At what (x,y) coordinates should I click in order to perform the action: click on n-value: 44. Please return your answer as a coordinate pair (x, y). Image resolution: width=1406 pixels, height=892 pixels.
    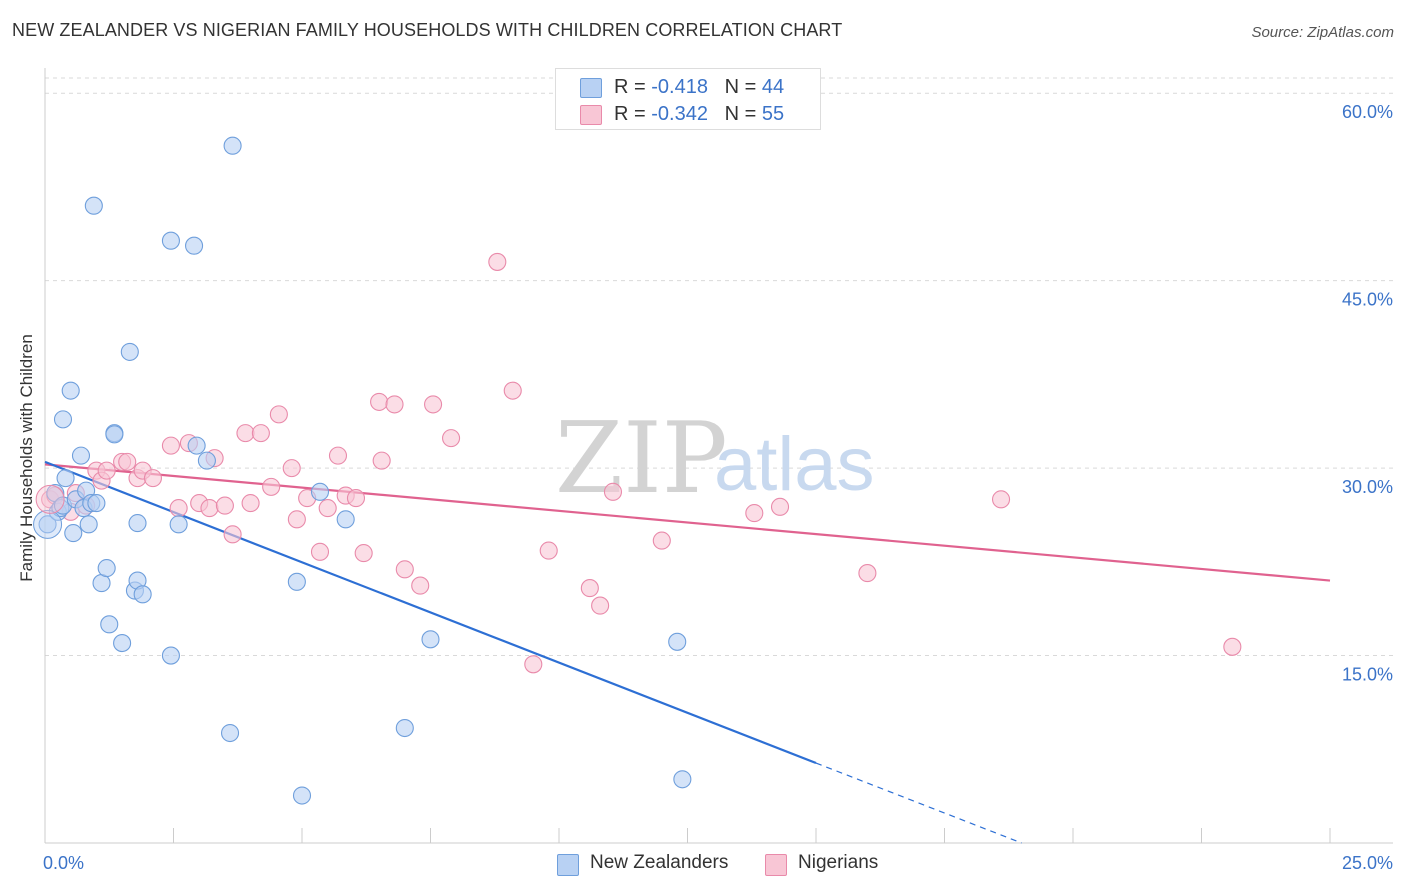
    Looking at the image, I should click on (773, 87).